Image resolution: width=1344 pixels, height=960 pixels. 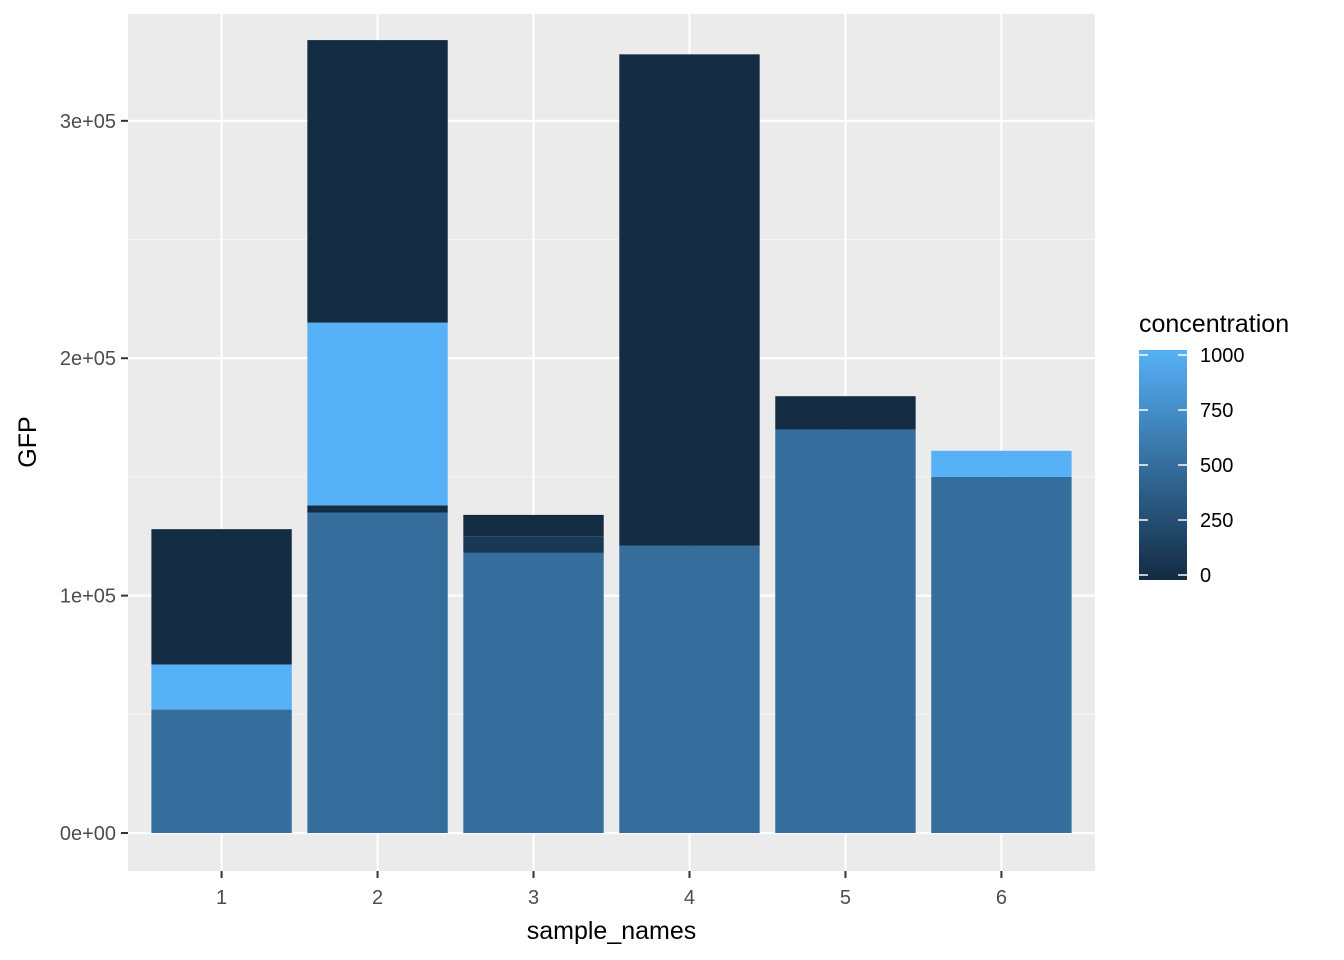 I want to click on y-tick-label: 2e+05, so click(x=88, y=359).